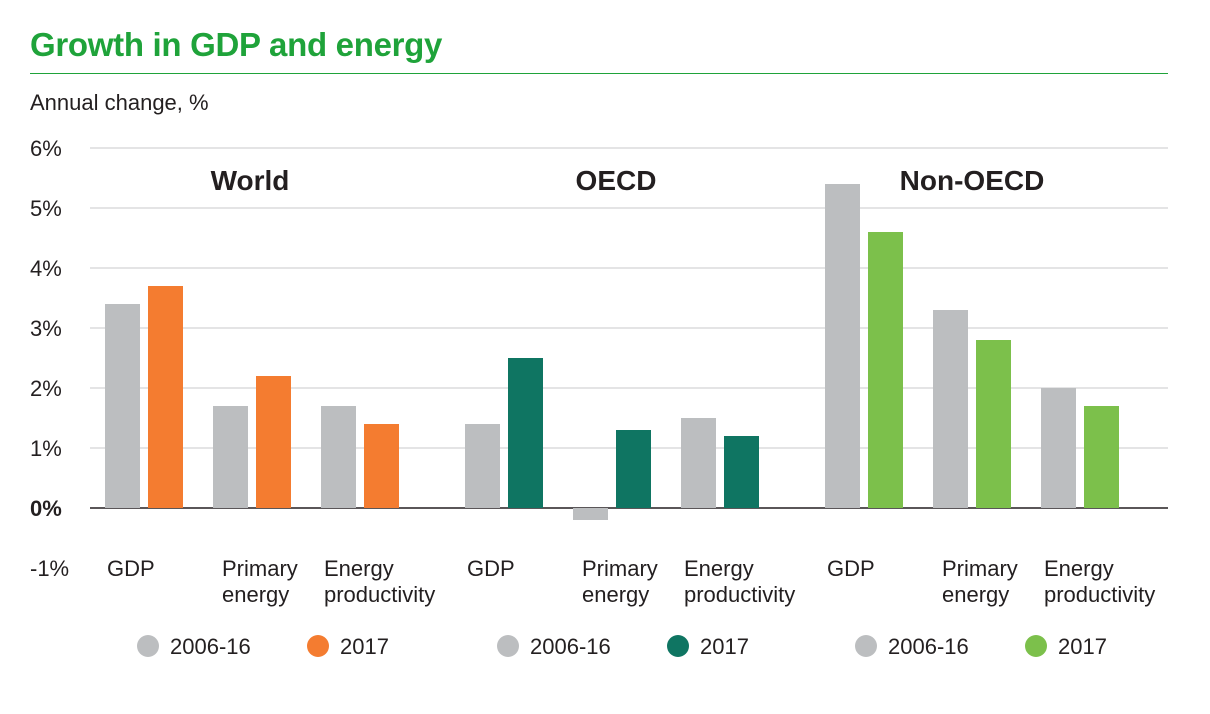  I want to click on y-tick-label: 4%, so click(46, 268).